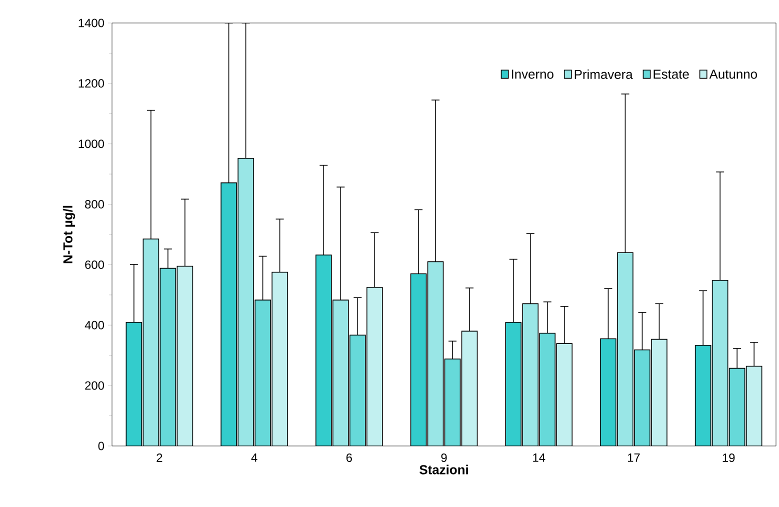  What do you see at coordinates (603, 74) in the screenshot?
I see `legend-label: Primavera` at bounding box center [603, 74].